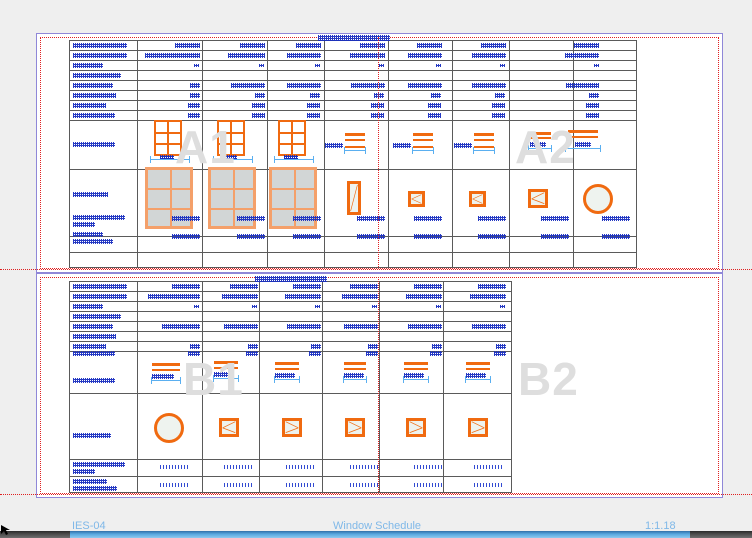  What do you see at coordinates (354, 198) in the screenshot?
I see `casement-tall-plan` at bounding box center [354, 198].